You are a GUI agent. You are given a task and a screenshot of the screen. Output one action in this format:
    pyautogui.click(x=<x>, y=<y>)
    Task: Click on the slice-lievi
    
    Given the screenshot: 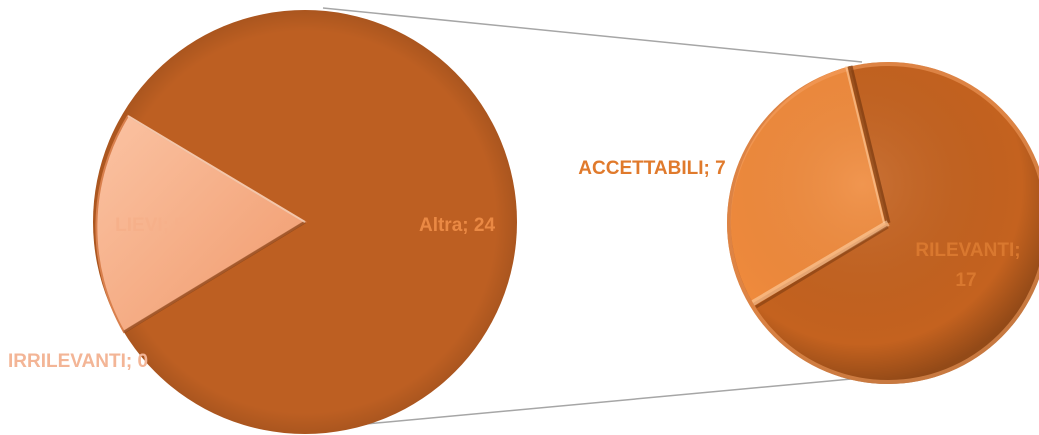 What is the action you would take?
    pyautogui.click(x=201, y=224)
    